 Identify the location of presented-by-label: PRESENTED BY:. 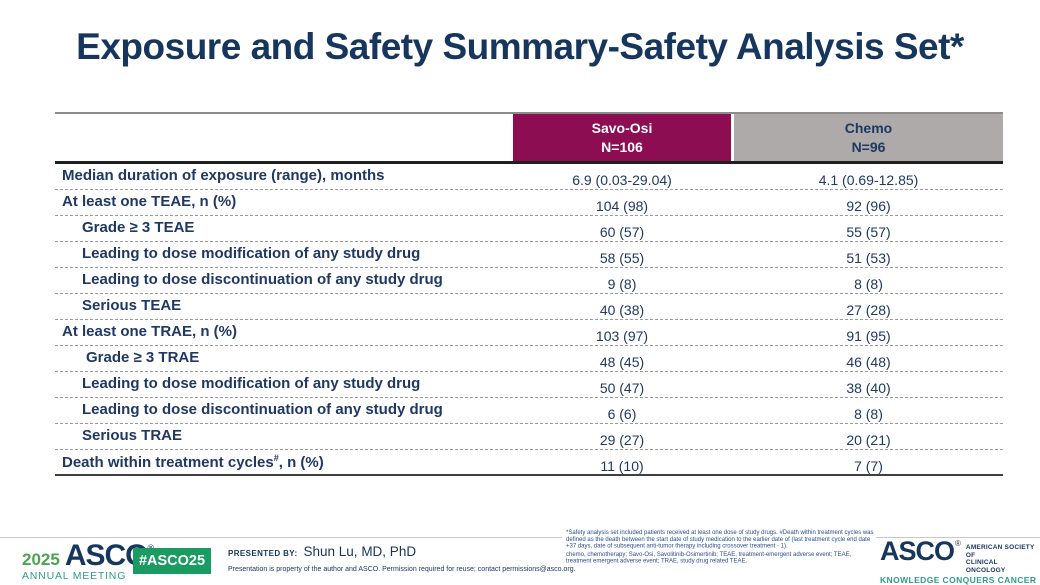
(263, 553).